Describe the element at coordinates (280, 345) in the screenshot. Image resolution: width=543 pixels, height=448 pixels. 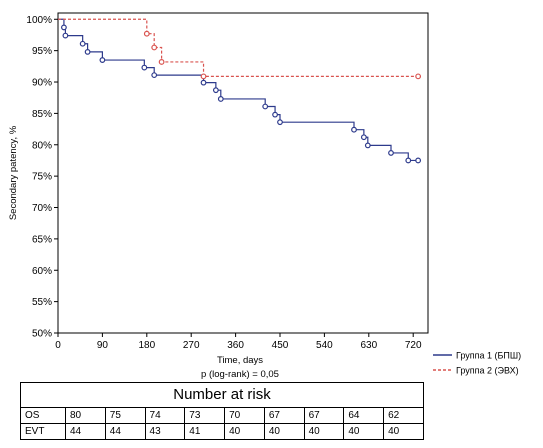
I see `x-tick-label: 450` at that location.